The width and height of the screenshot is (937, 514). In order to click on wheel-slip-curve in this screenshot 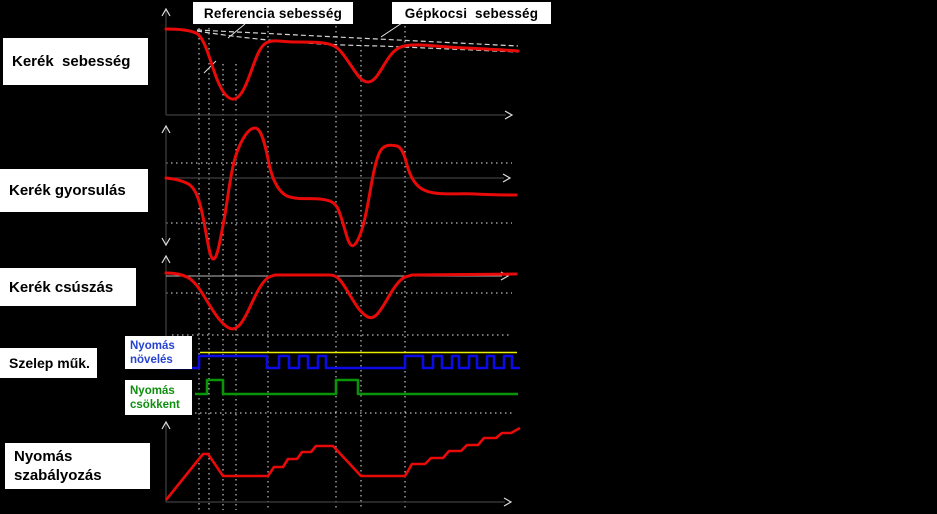, I will do `click(341, 301)`.